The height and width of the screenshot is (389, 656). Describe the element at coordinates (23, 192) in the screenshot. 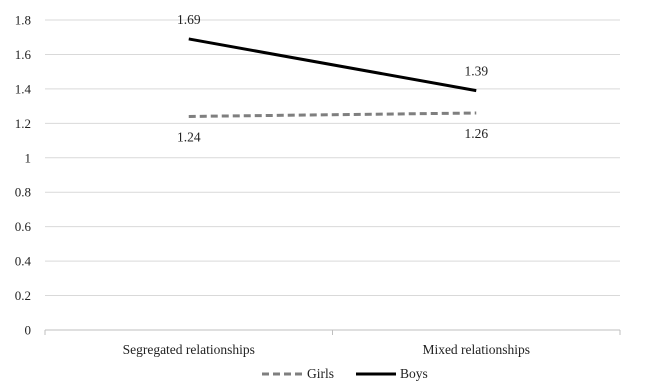

I see `y-tick-label: 0.8` at that location.